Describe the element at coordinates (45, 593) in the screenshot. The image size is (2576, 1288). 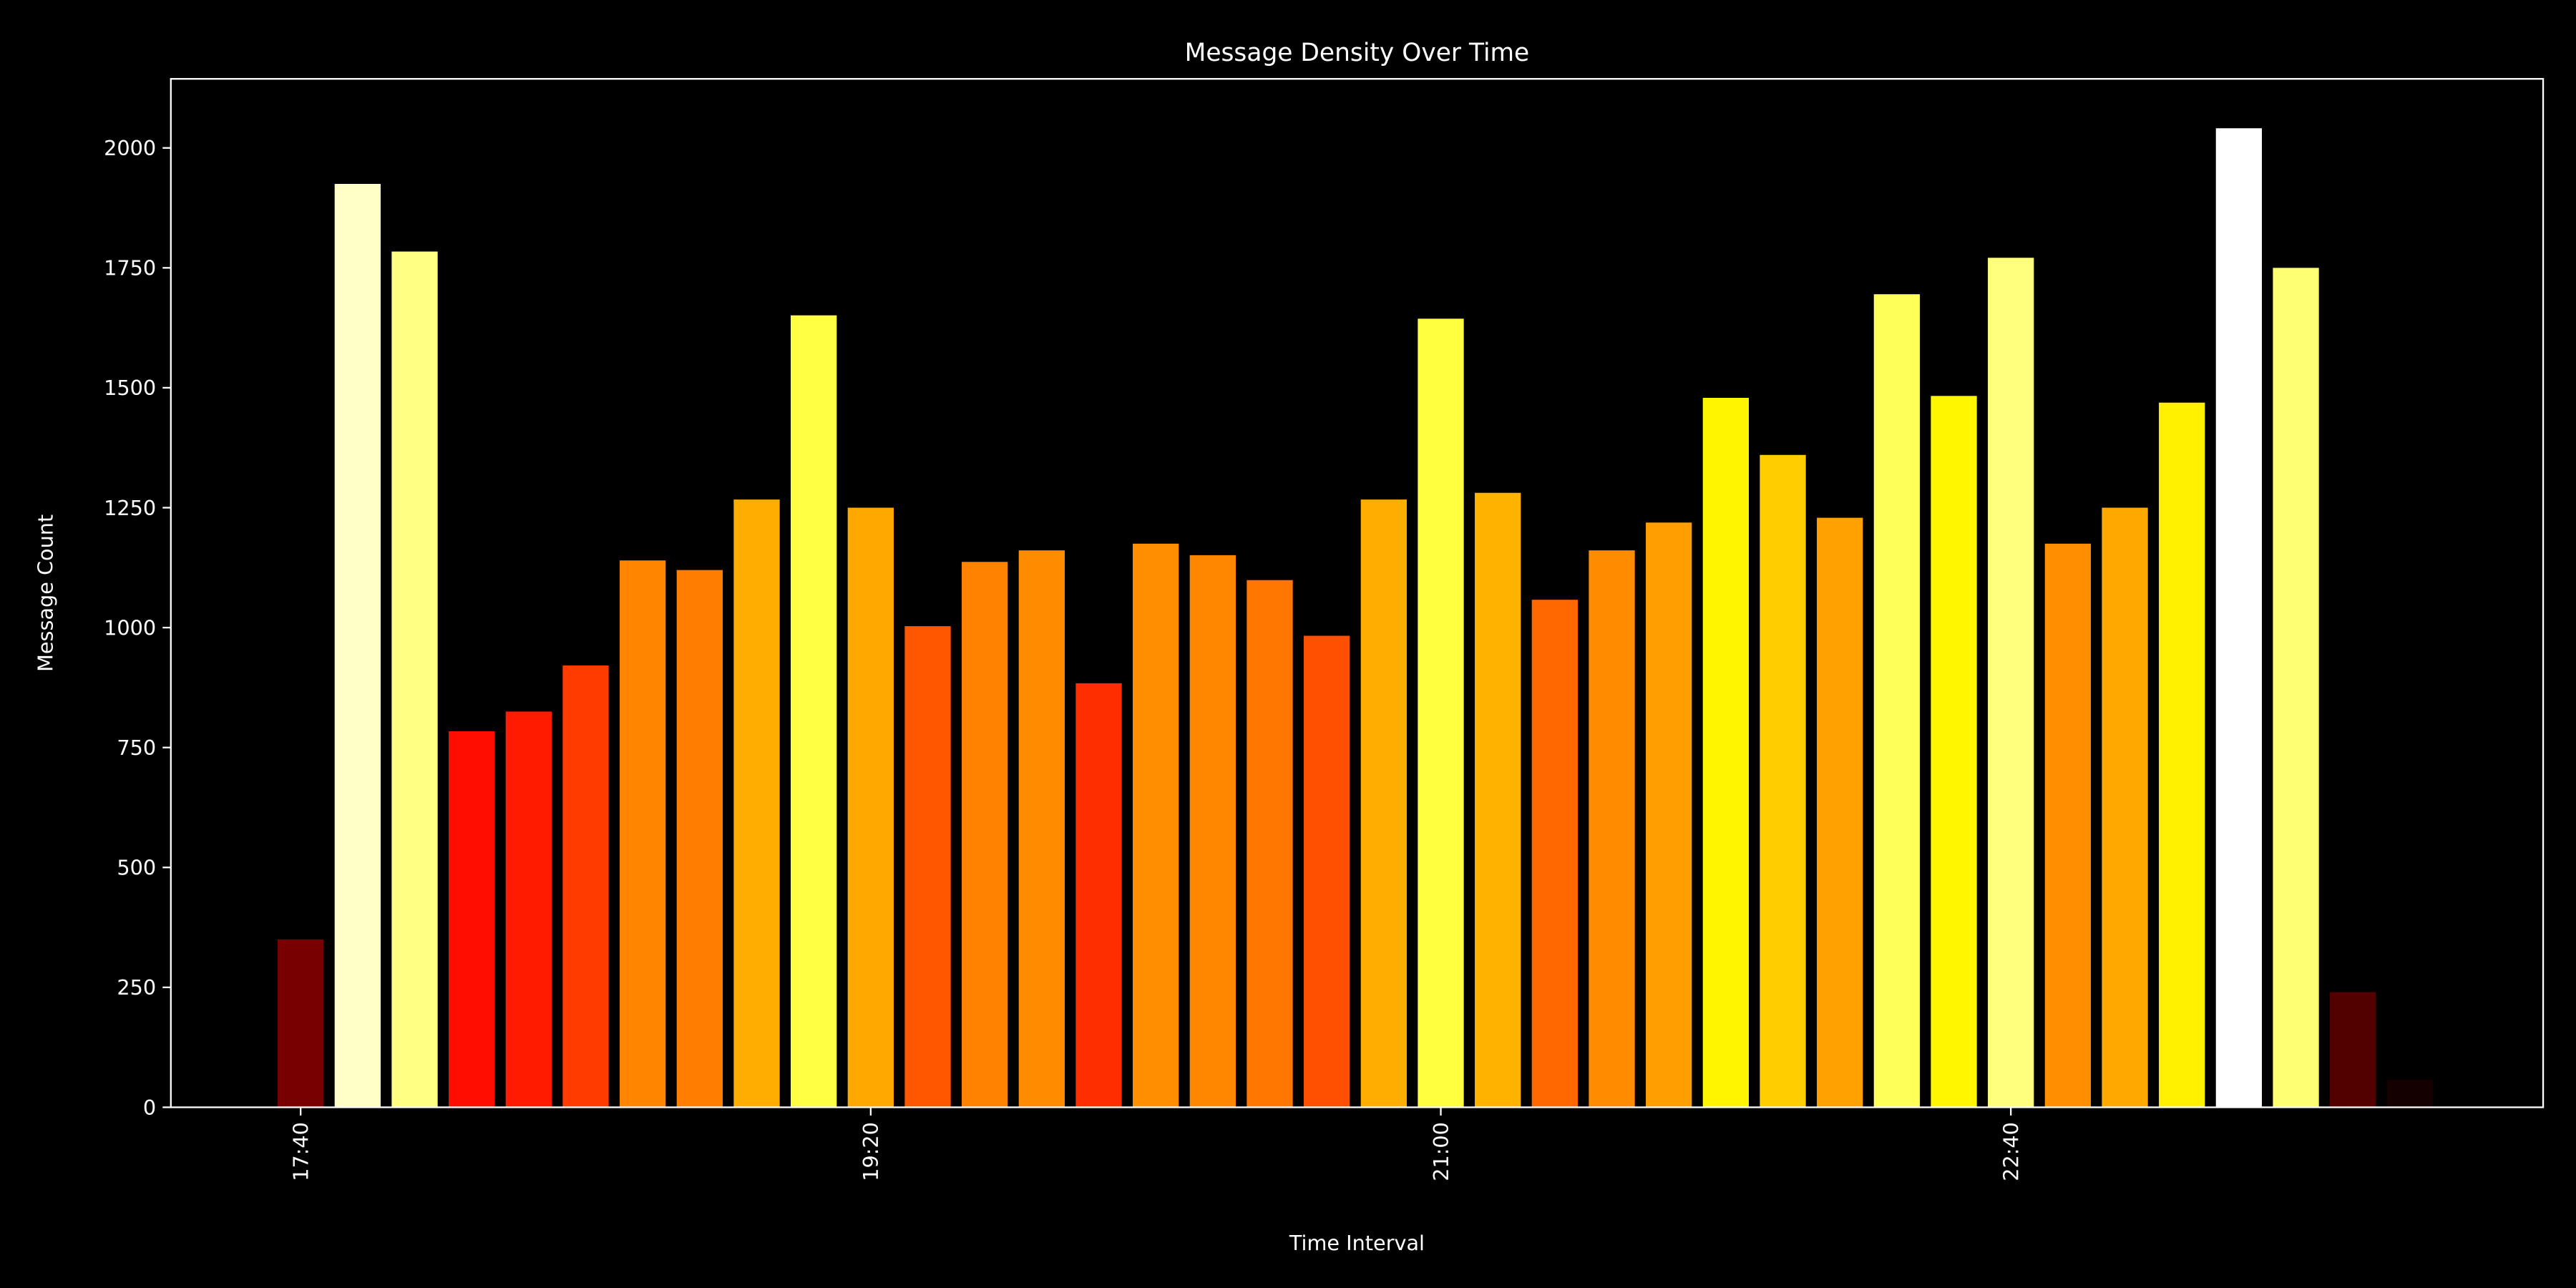
I see `y-axis-label: Message Count` at that location.